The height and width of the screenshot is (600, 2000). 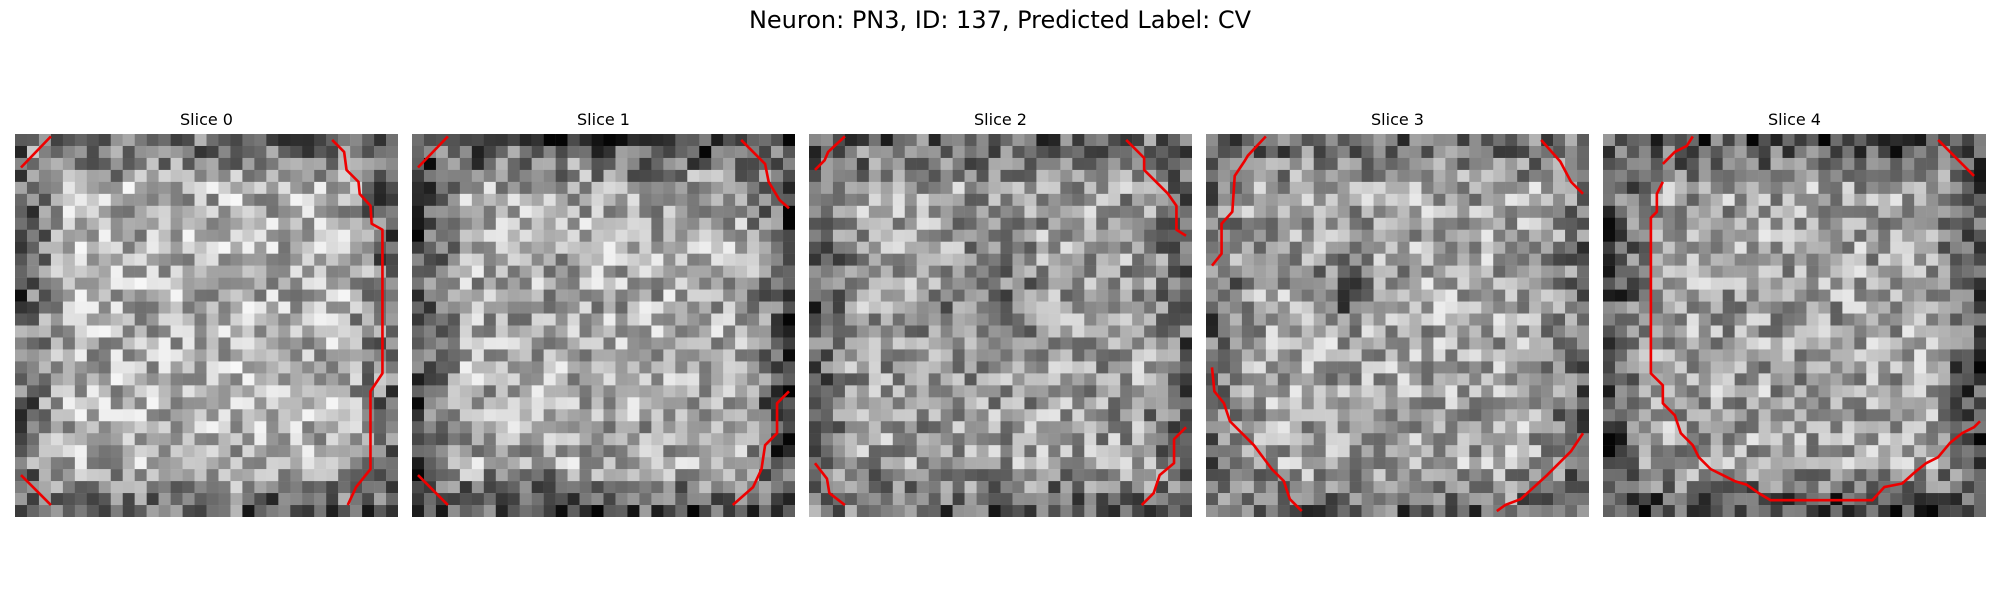 I want to click on slice-title: Slice 2, so click(x=1000, y=120).